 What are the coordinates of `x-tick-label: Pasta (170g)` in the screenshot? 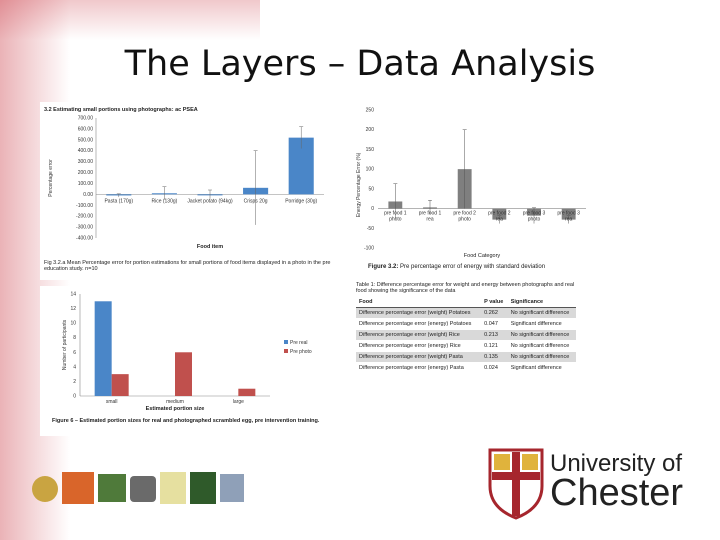 It's located at (118, 201).